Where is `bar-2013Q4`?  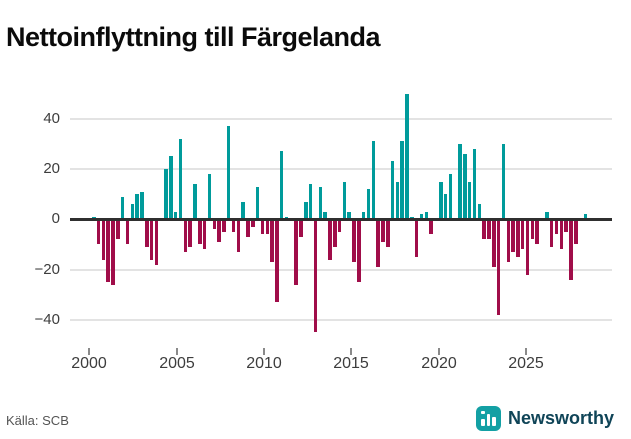
bar-2013Q4 is located at coordinates (359, 251).